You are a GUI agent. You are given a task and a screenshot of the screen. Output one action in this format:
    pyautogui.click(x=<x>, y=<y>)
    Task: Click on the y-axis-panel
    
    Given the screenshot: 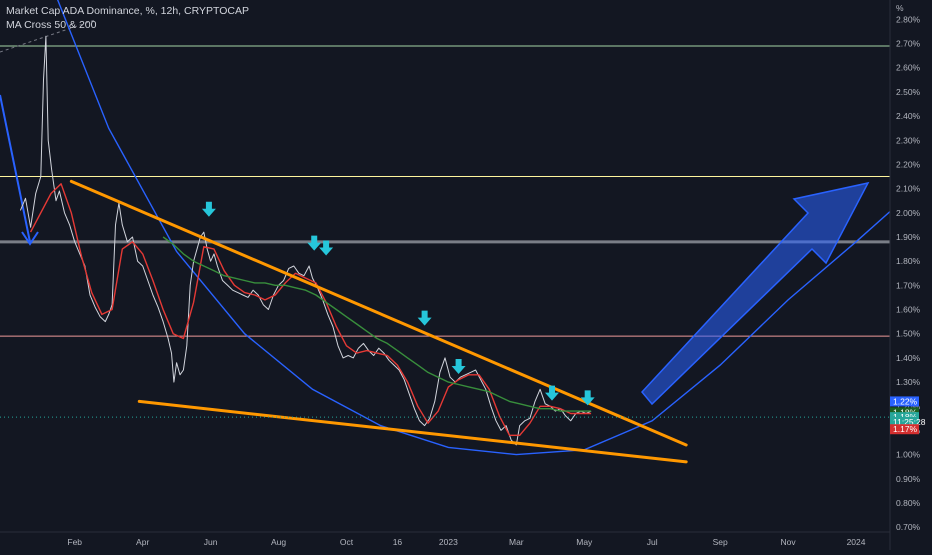 What is the action you would take?
    pyautogui.click(x=911, y=275)
    